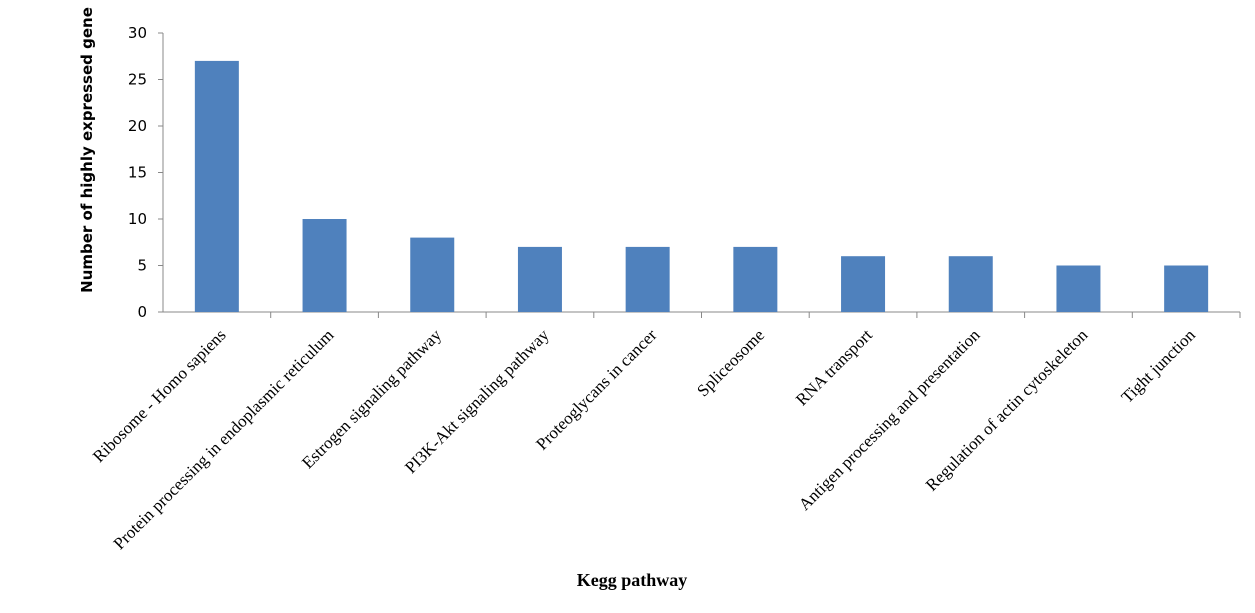 This screenshot has height=613, width=1255. Describe the element at coordinates (87, 150) in the screenshot. I see `y-axis-title: Number of highly expressed gene` at that location.